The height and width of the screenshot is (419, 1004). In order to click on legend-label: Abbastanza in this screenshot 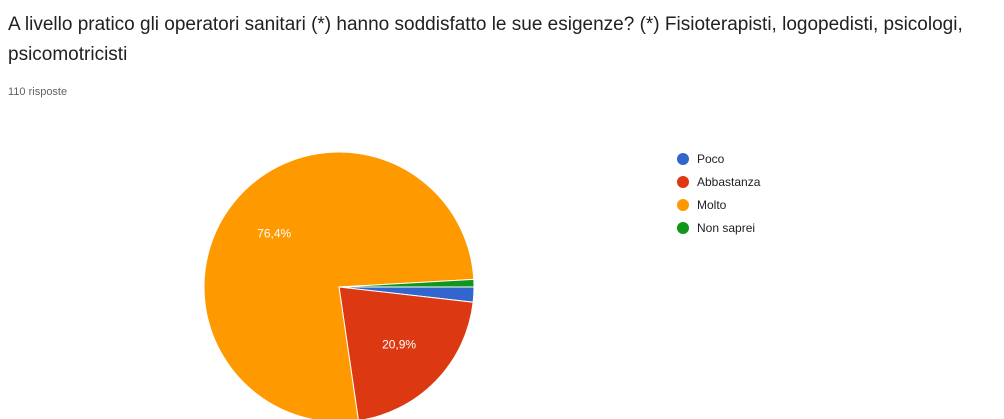, I will do `click(729, 182)`.